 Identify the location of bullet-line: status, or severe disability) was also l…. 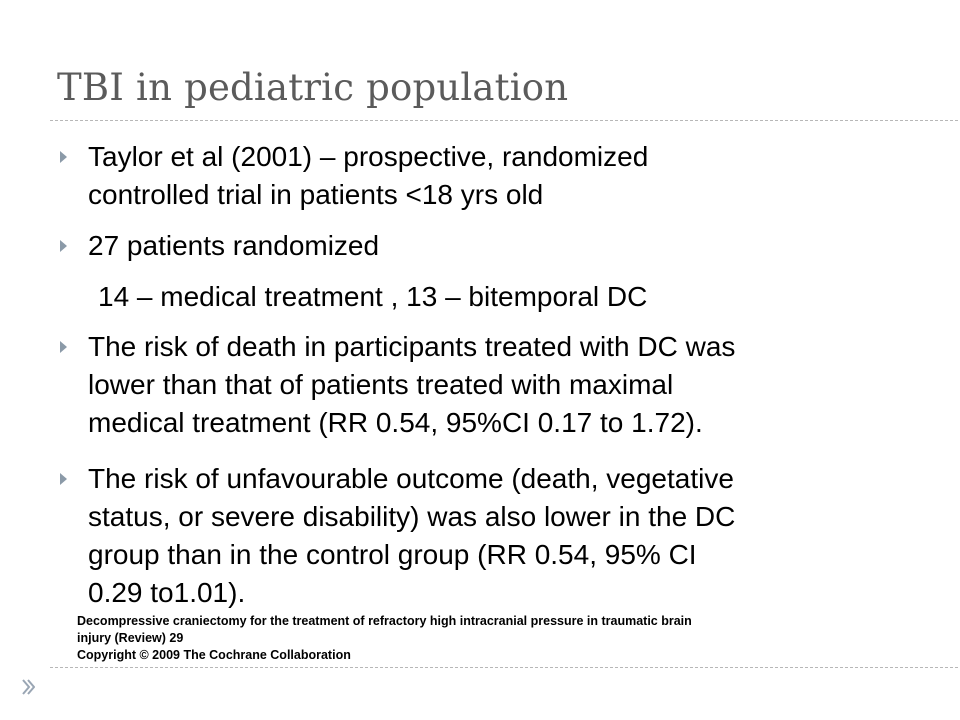
(412, 516).